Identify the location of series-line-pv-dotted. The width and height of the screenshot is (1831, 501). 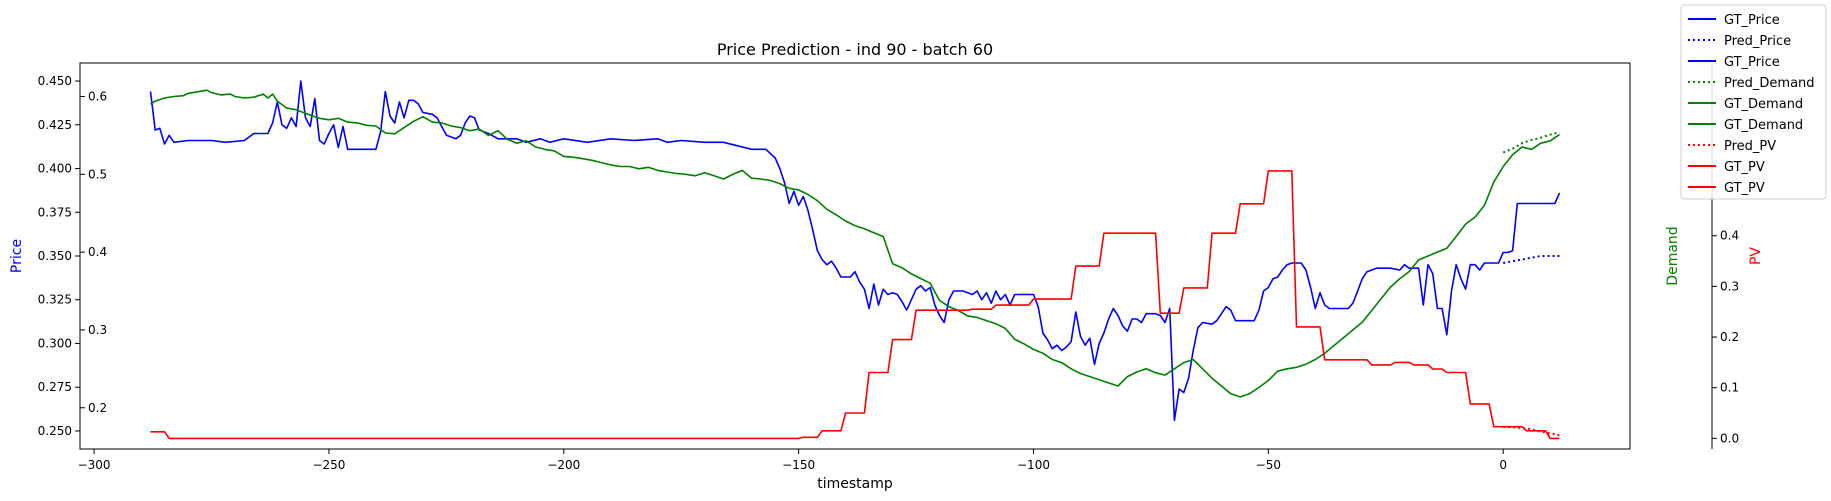
(1531, 431).